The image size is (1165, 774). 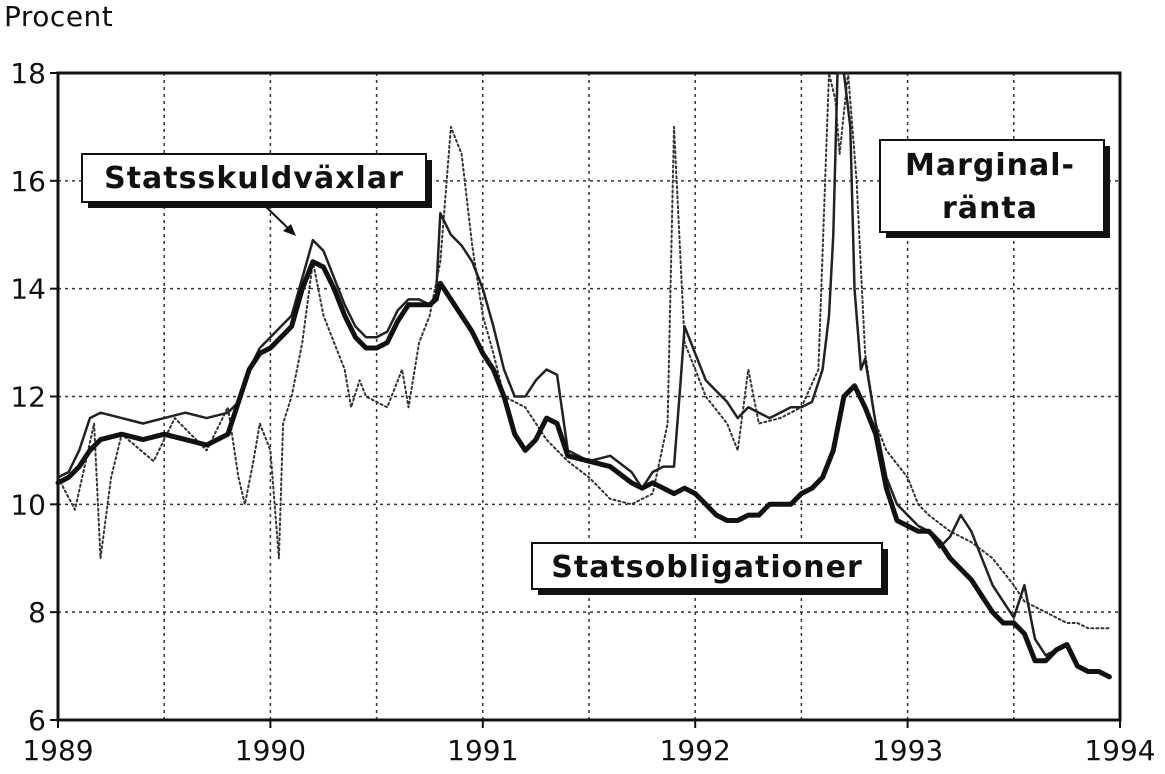 What do you see at coordinates (28, 289) in the screenshot?
I see `y-tick-label: 14` at bounding box center [28, 289].